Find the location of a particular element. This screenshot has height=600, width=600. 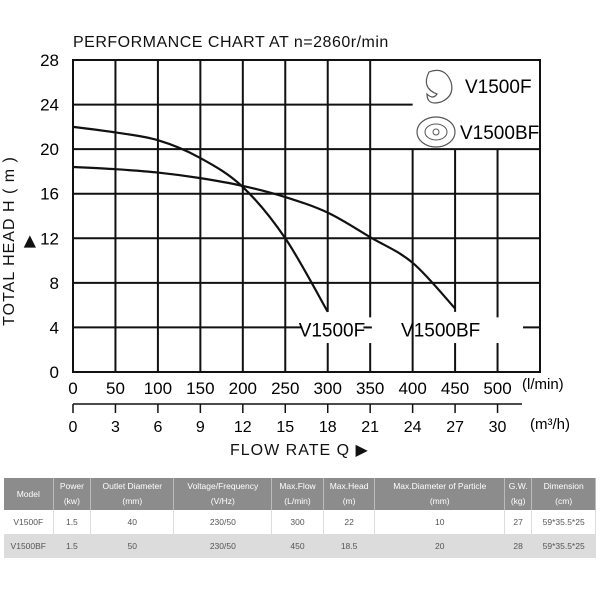

y-tick-label: 4 is located at coordinates (54, 327).